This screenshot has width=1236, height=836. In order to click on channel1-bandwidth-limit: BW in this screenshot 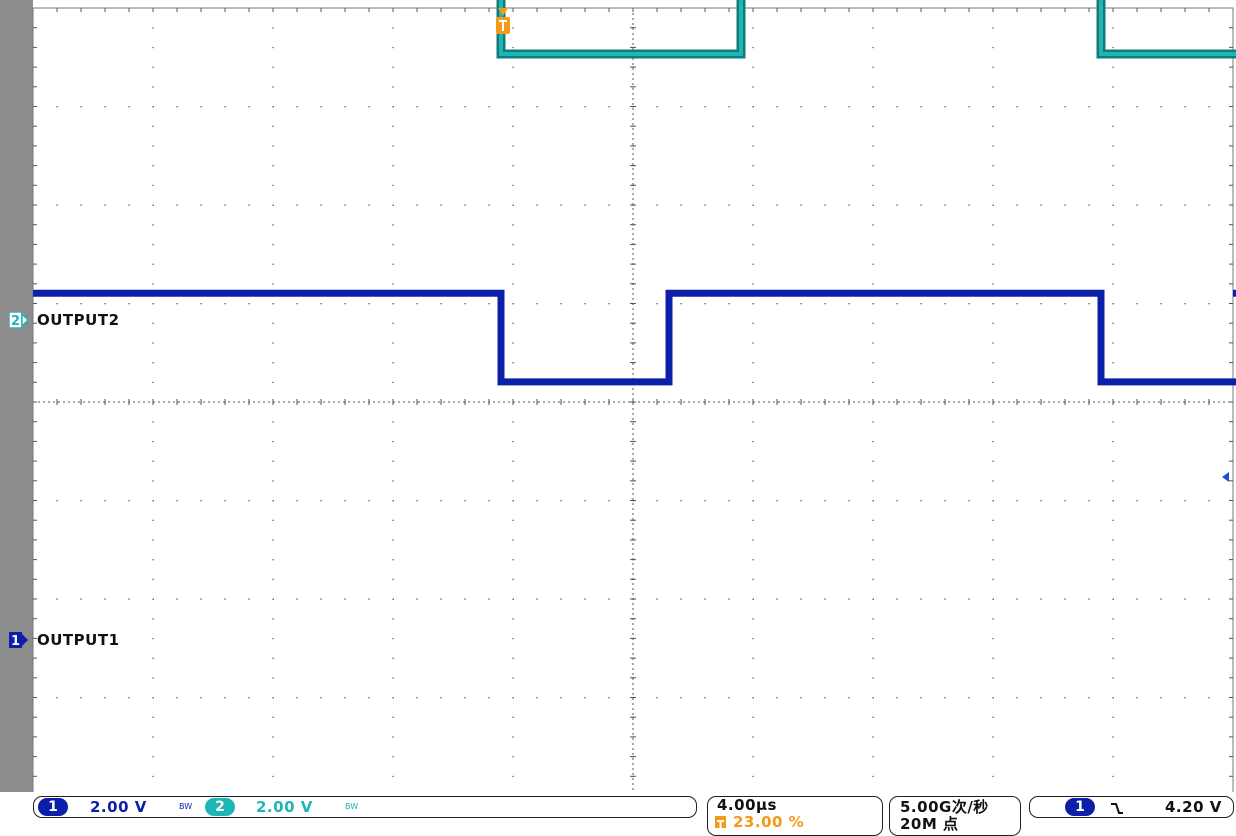, I will do `click(186, 806)`.